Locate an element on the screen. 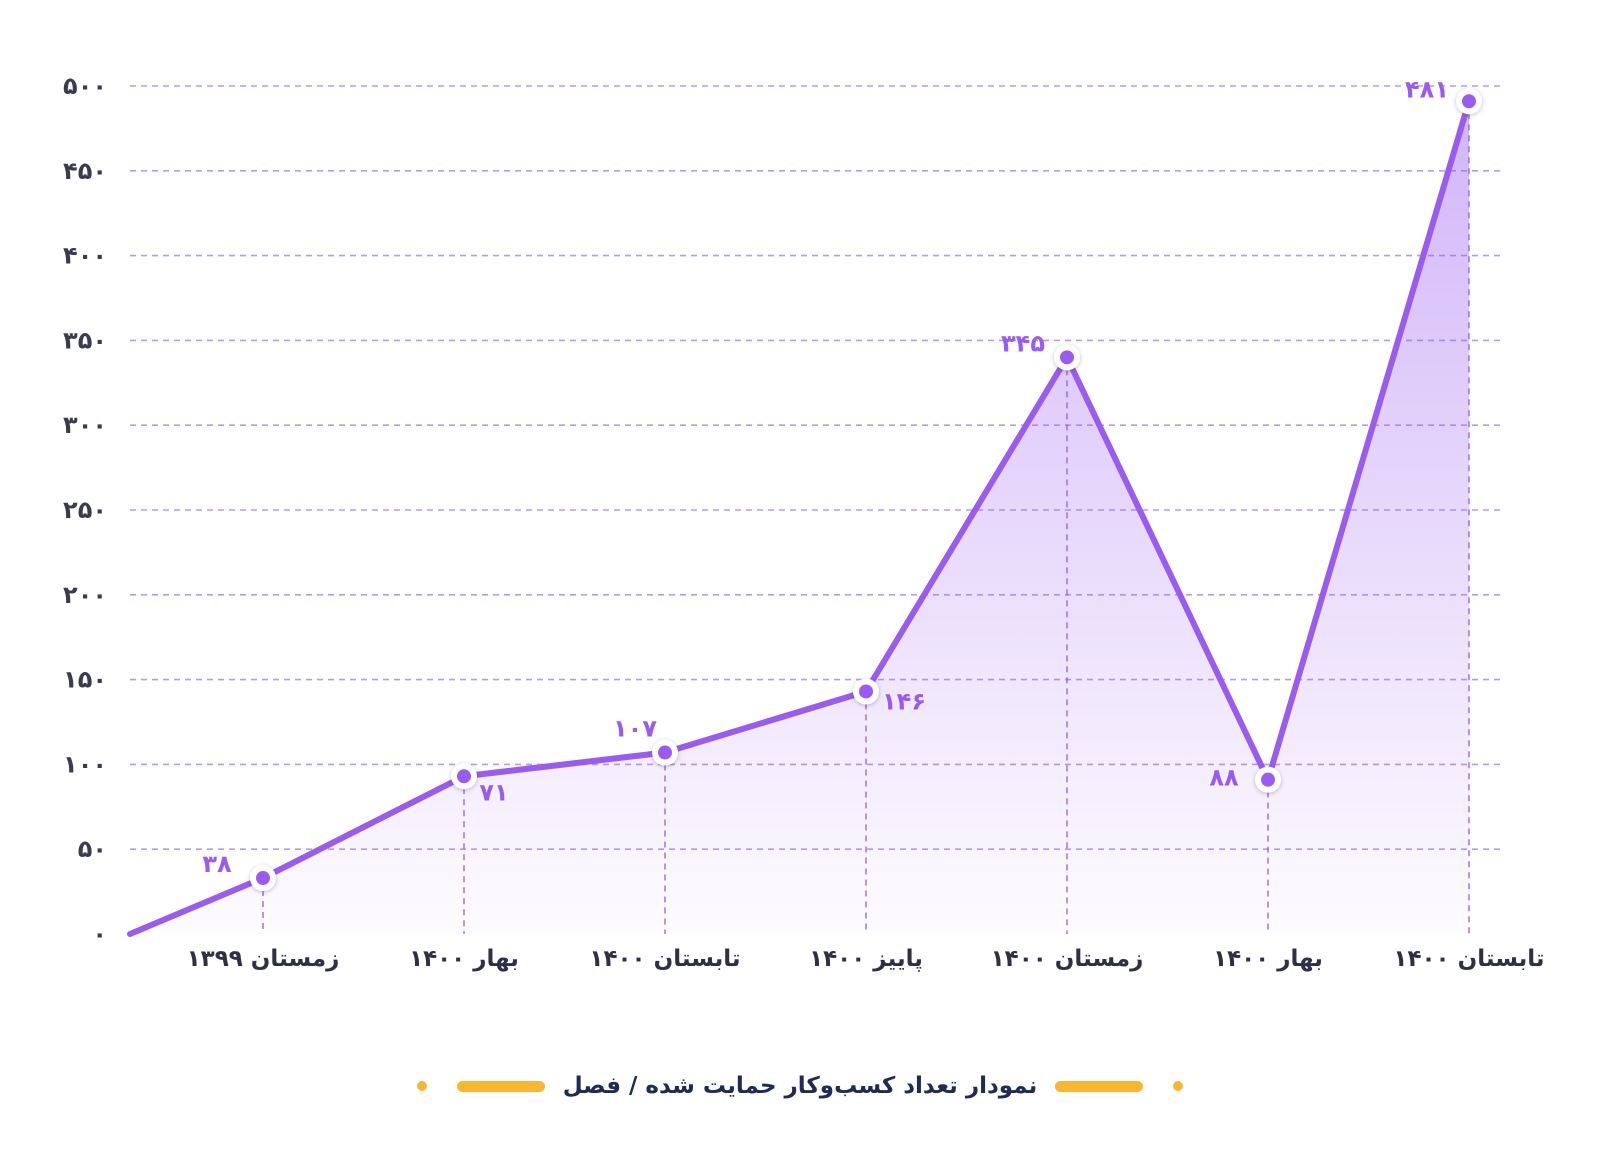 This screenshot has width=1600, height=1150. legend-dot-right is located at coordinates (1178, 1086).